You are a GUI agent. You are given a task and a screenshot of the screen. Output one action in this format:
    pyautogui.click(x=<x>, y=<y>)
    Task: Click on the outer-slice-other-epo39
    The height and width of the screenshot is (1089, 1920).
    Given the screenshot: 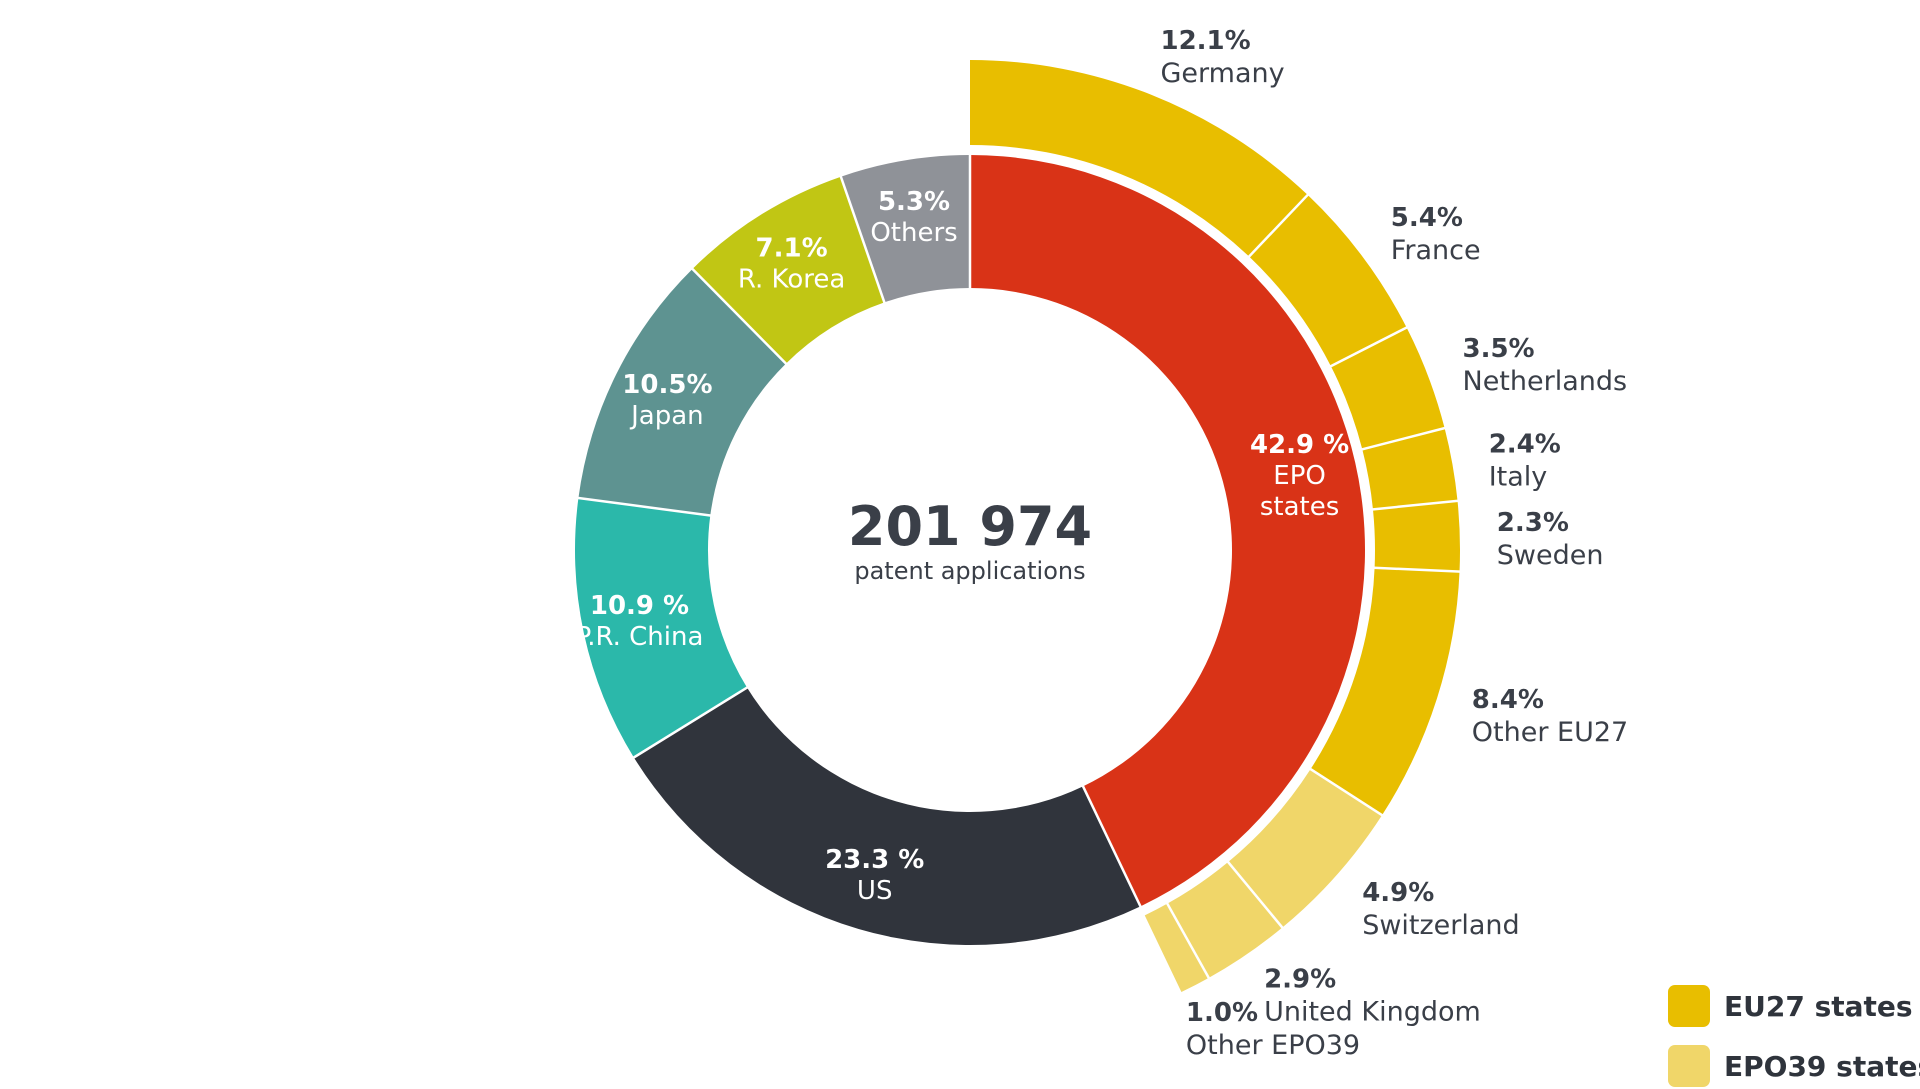 What is the action you would take?
    pyautogui.click(x=1176, y=948)
    